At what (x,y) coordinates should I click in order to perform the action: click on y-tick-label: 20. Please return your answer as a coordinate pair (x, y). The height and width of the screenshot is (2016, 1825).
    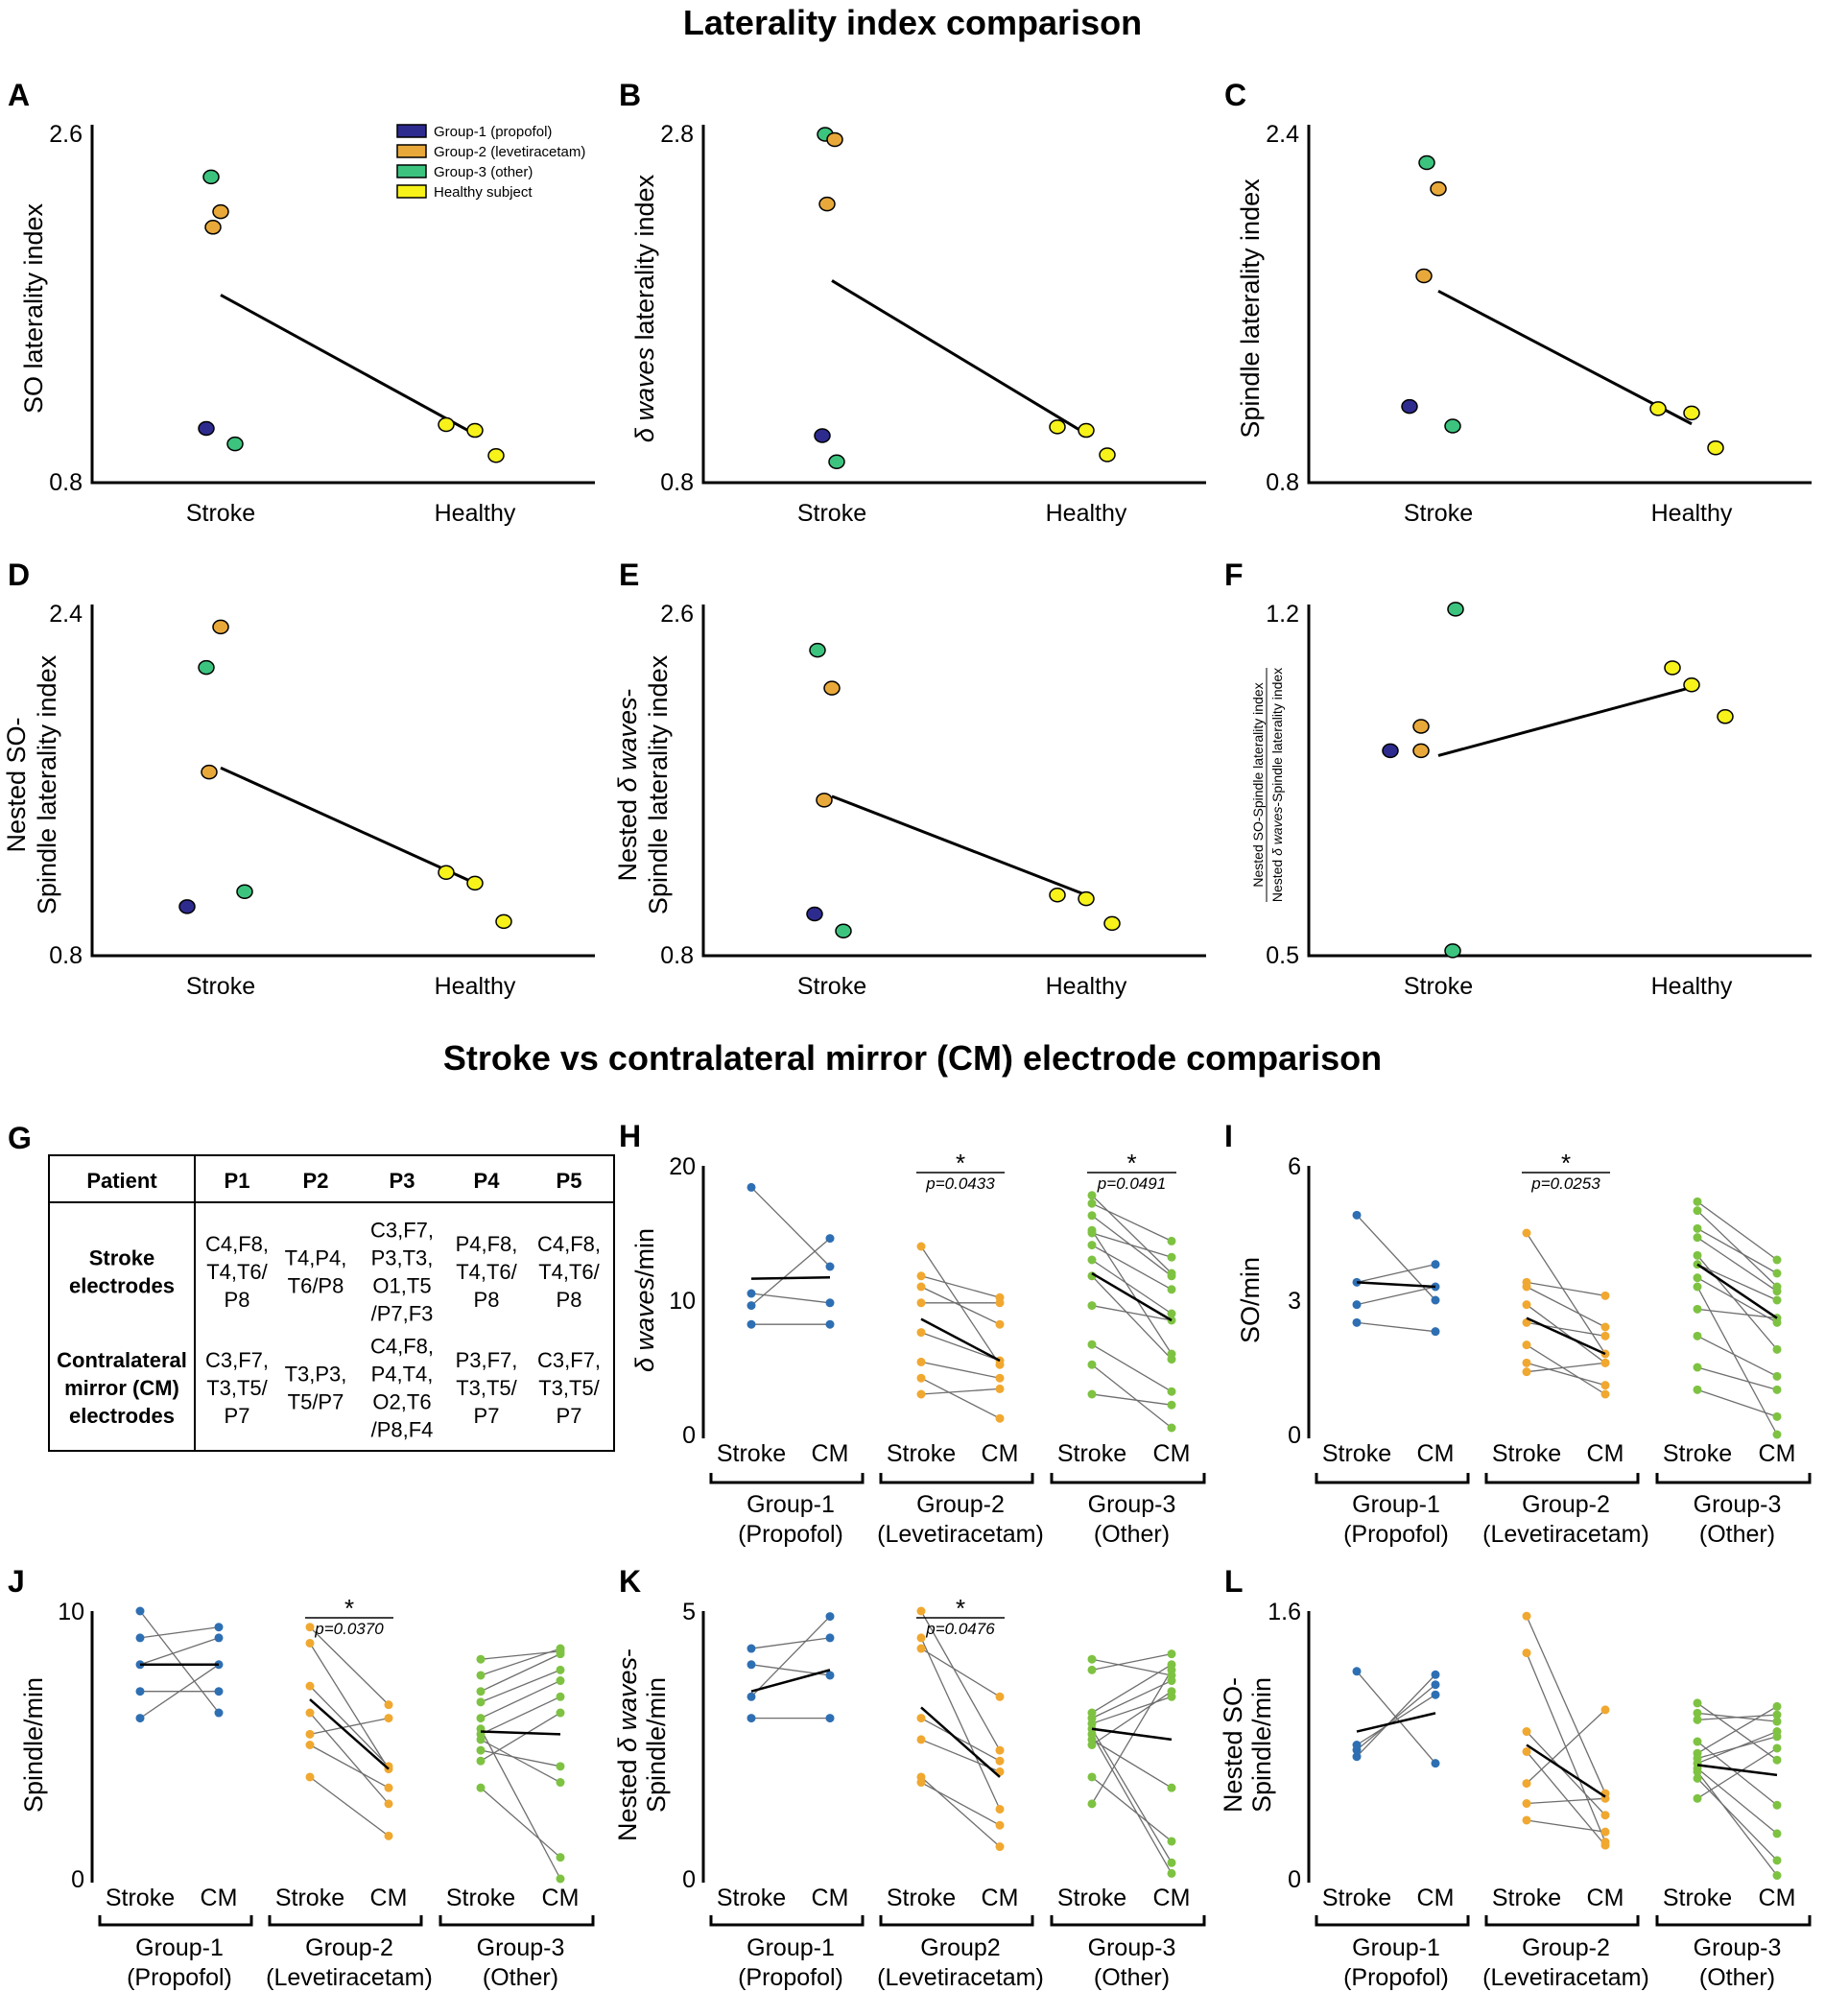
    Looking at the image, I should click on (682, 1166).